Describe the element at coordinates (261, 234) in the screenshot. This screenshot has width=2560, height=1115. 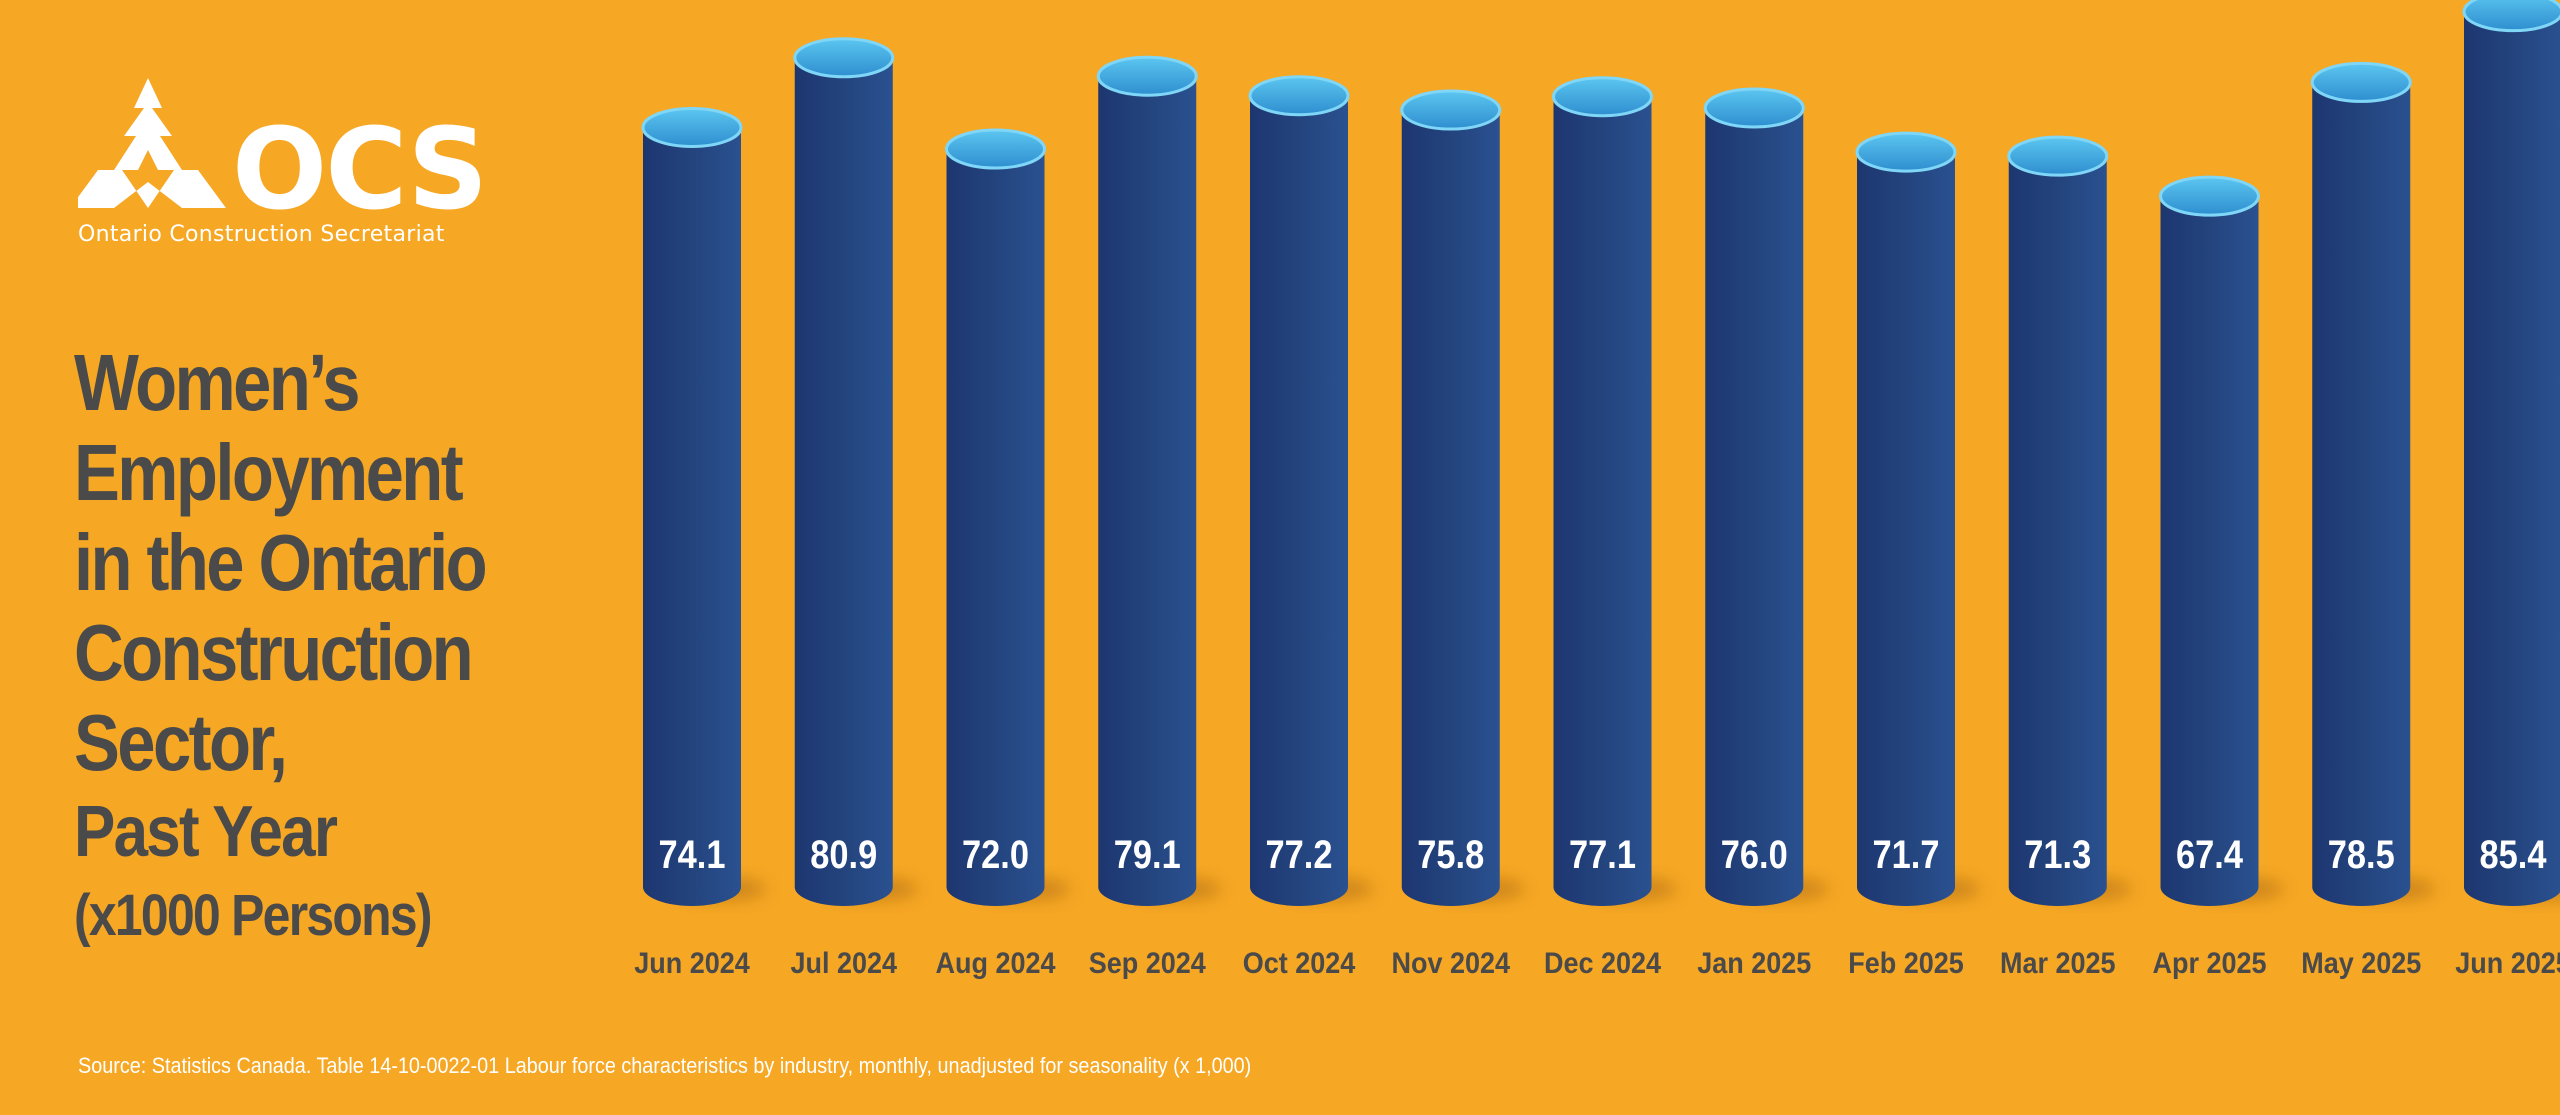
I see `logo-subtitle: Ontario Construction Secretariat` at that location.